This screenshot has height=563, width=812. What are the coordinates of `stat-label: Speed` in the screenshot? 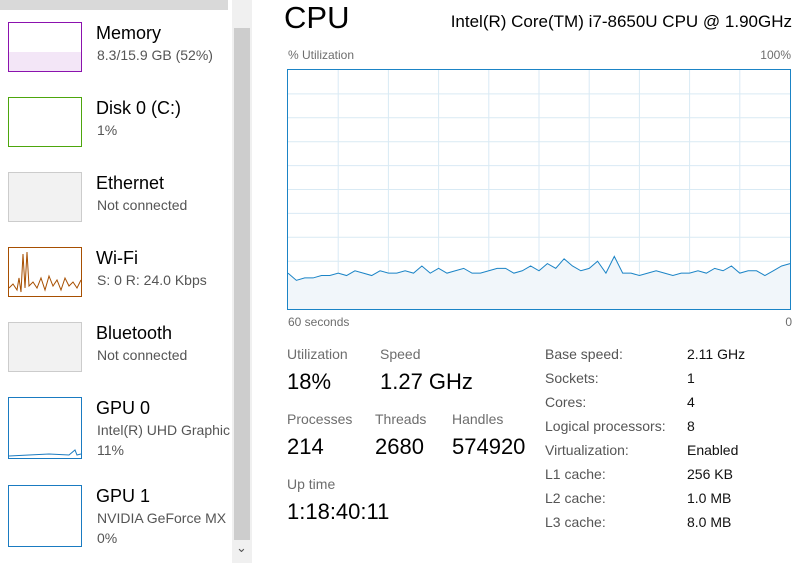 It's located at (400, 354).